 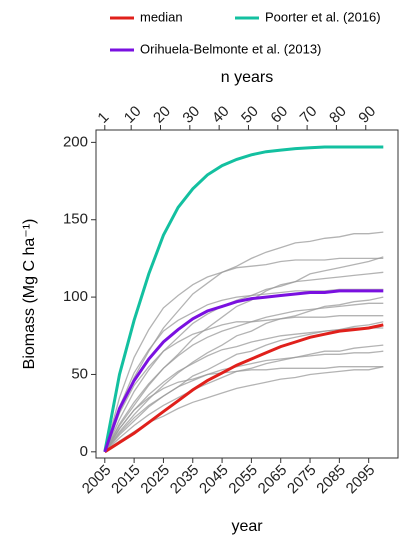 What do you see at coordinates (361, 480) in the screenshot?
I see `x-tick-label: 2095` at bounding box center [361, 480].